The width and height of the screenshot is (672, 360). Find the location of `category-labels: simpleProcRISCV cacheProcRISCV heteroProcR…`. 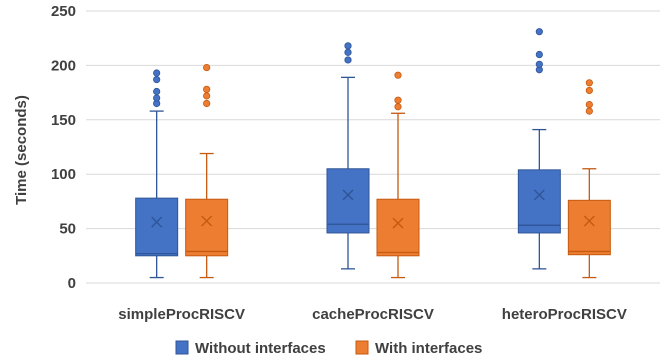

category-labels: simpleProcRISCV cacheProcRISCV heteroProcR… is located at coordinates (372, 314).